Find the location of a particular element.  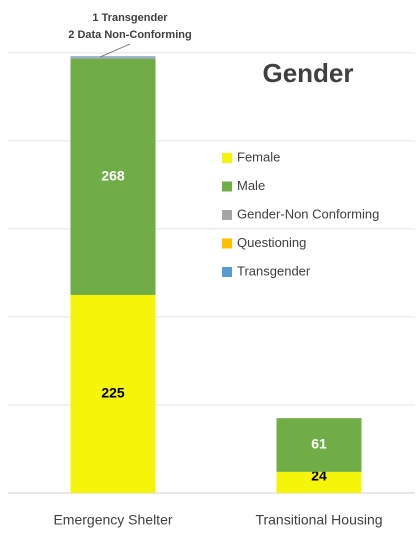

legend-label: Transgender is located at coordinates (274, 270).